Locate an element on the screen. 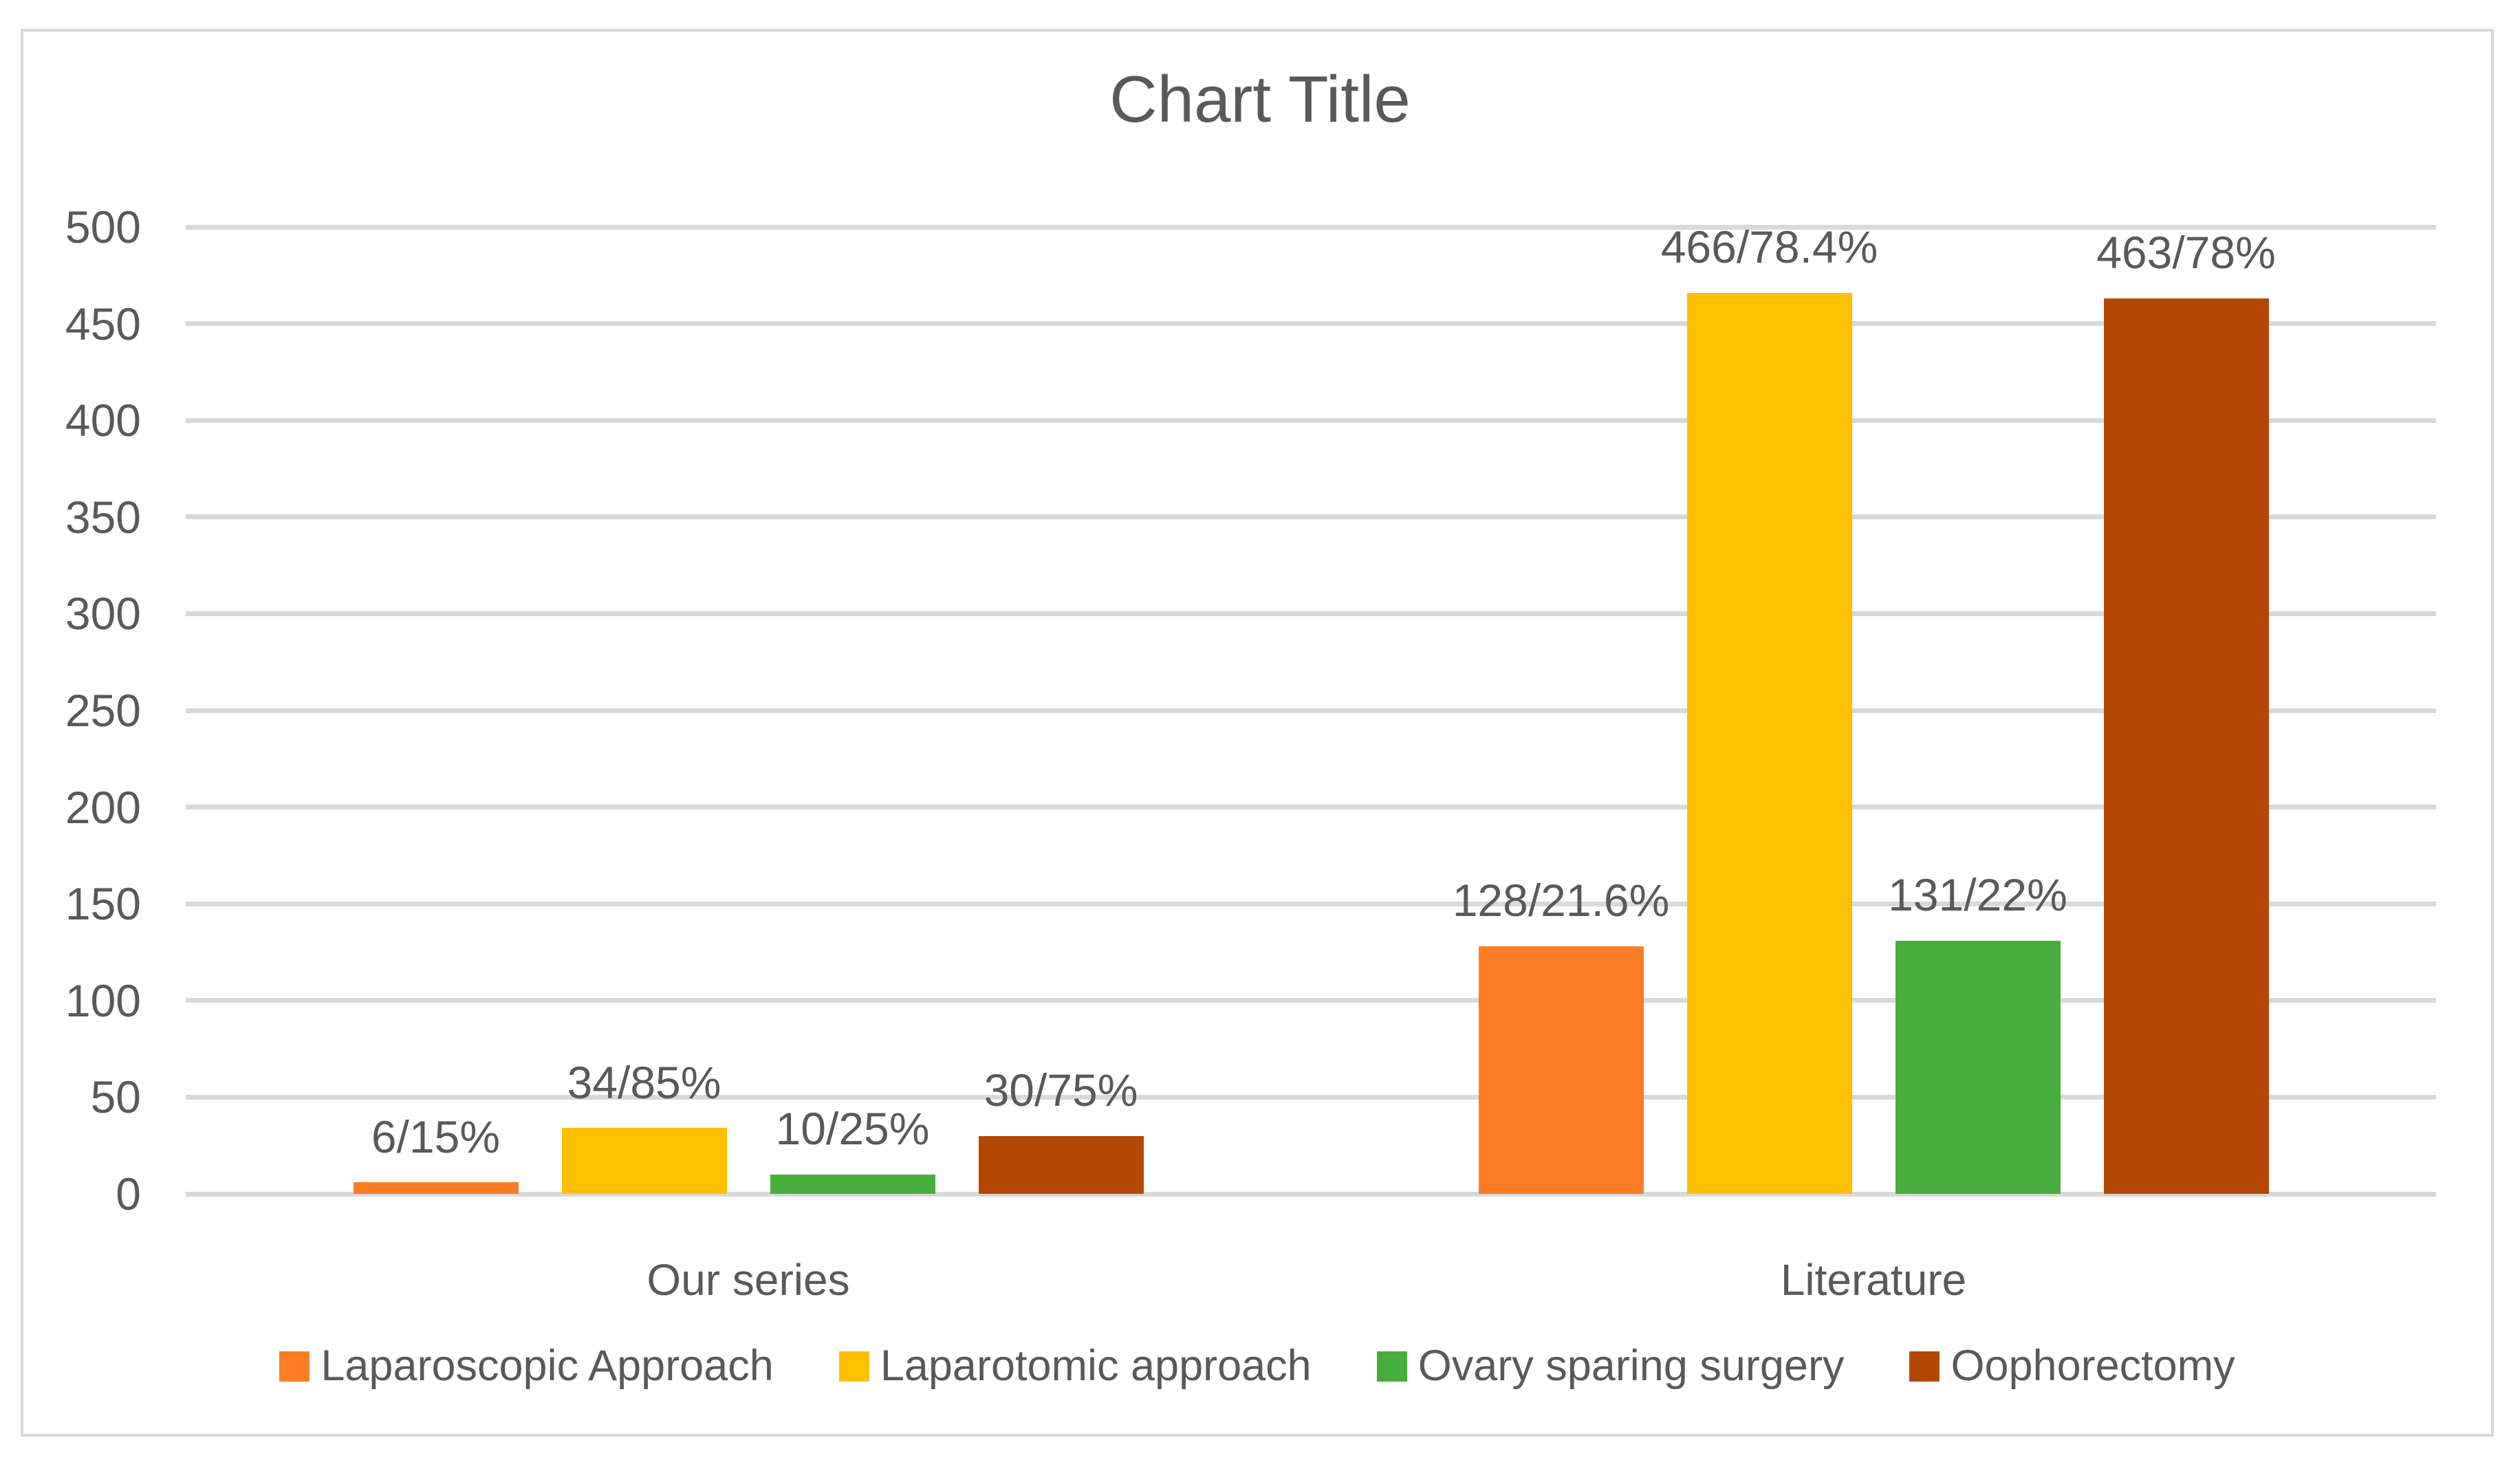 Image resolution: width=2520 pixels, height=1471 pixels. legend-label: Oophorectomy is located at coordinates (2093, 1366).